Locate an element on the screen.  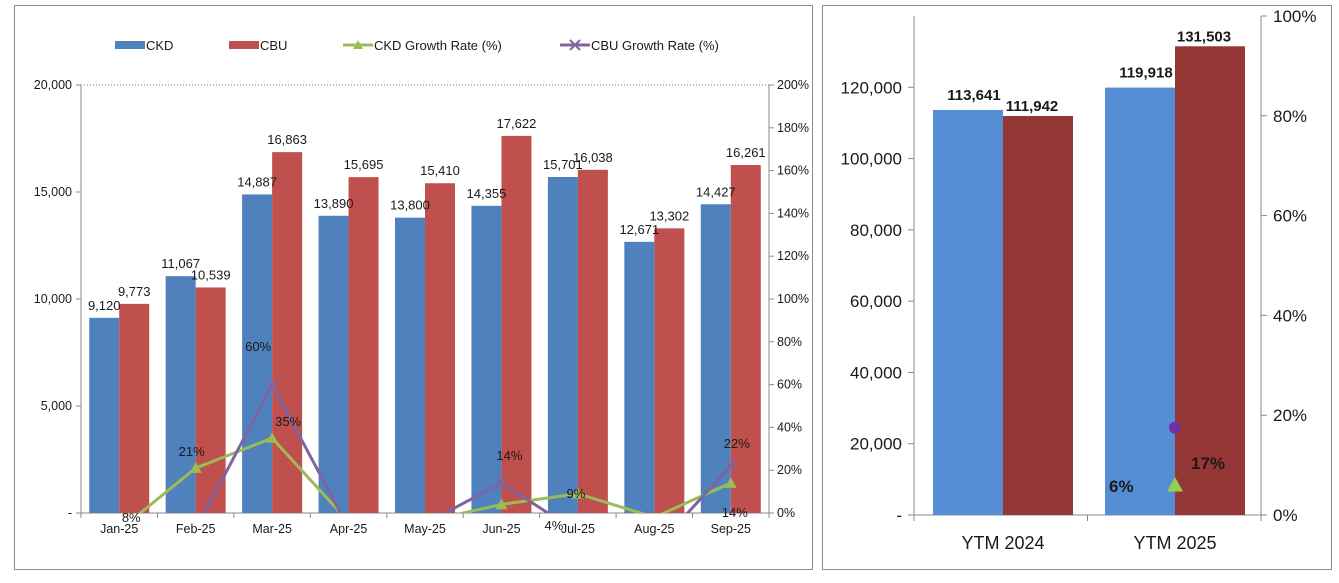
cbu-value-label: 9,773 is located at coordinates (134, 291).